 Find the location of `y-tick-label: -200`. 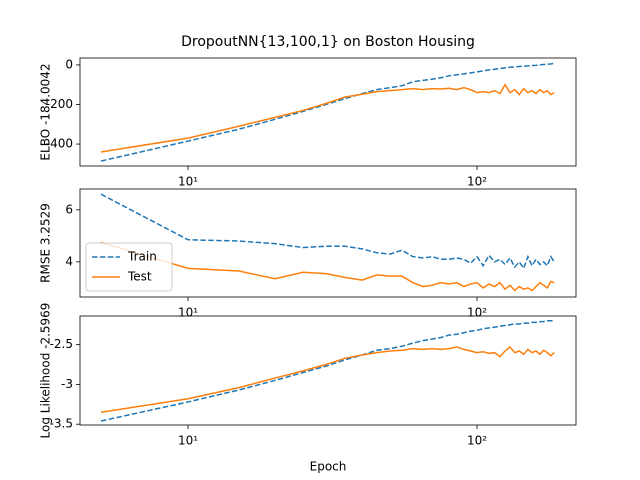

y-tick-label: -200 is located at coordinates (59, 104).